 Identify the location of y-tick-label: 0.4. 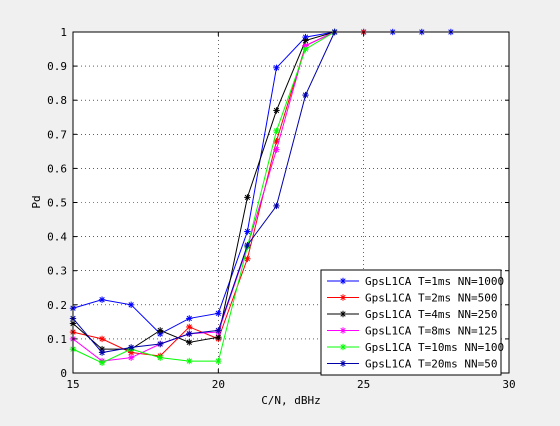
(57, 237).